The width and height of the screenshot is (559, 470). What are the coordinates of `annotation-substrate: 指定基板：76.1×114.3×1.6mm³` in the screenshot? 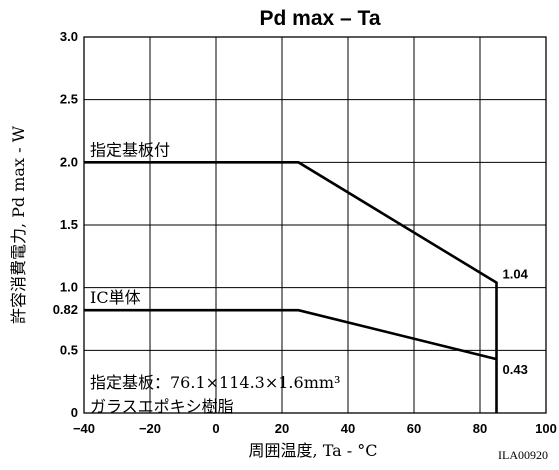 It's located at (215, 382).